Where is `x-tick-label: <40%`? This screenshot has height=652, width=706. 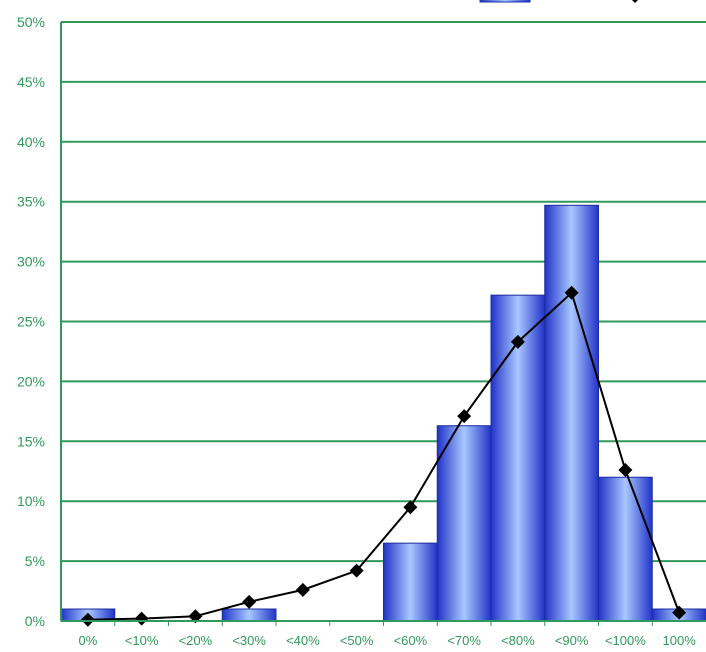
x-tick-label: <40% is located at coordinates (303, 640).